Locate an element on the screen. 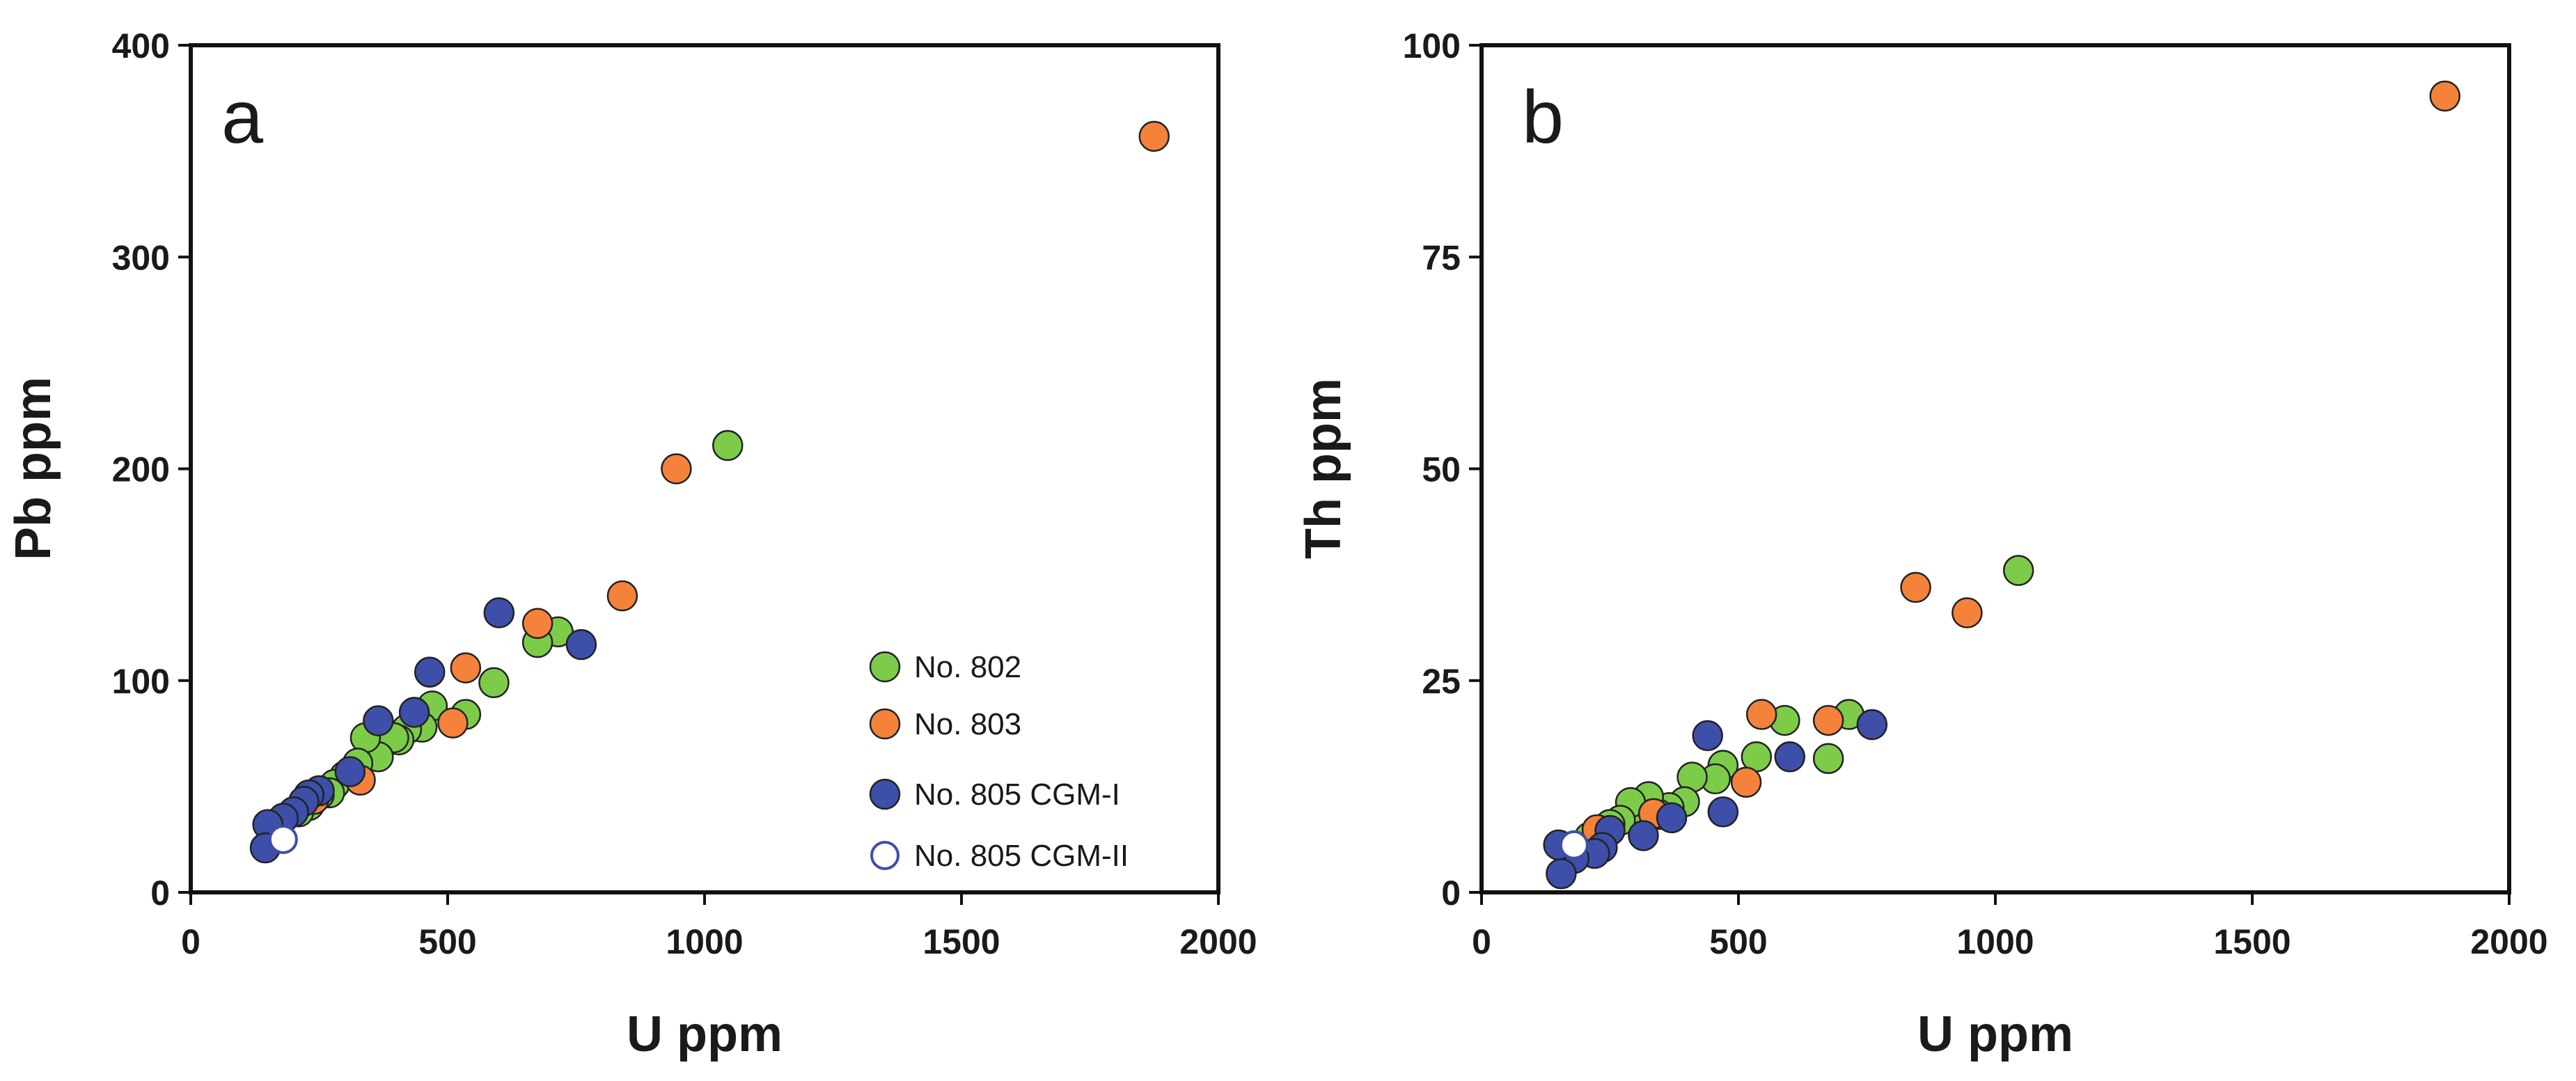  panel-a-x-tick-label: 2000 is located at coordinates (1218, 941).